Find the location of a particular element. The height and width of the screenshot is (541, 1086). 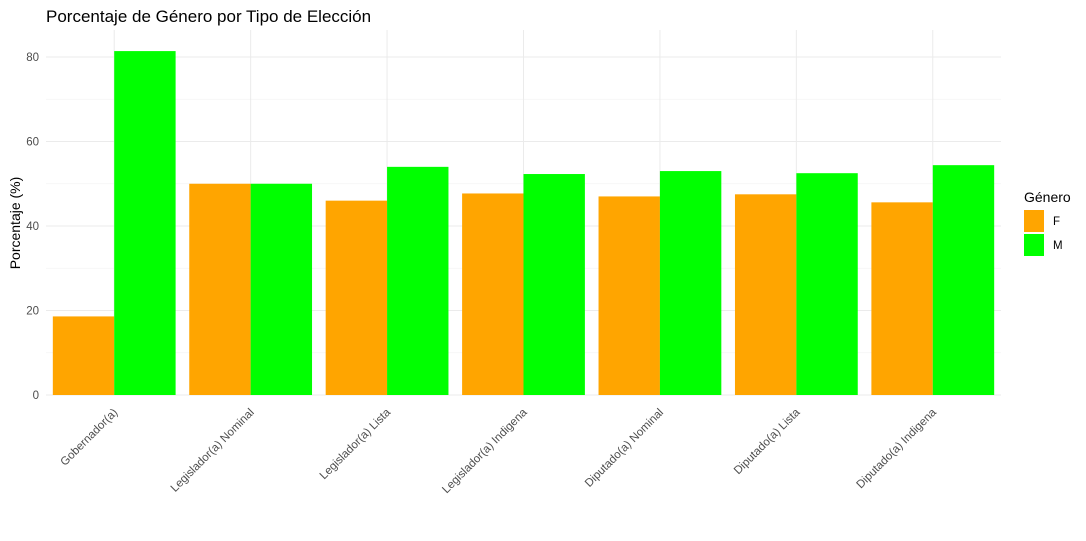

x-tick-label: Diputado(a) Lista is located at coordinates (767, 441).